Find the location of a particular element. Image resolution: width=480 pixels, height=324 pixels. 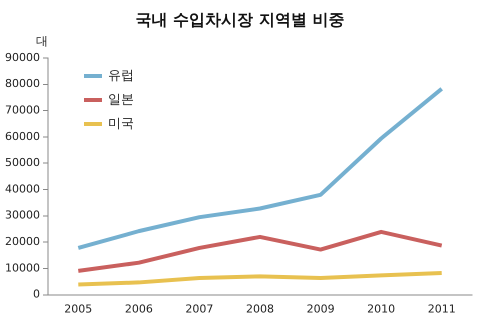

x-tick-label: 2009 is located at coordinates (320, 309).